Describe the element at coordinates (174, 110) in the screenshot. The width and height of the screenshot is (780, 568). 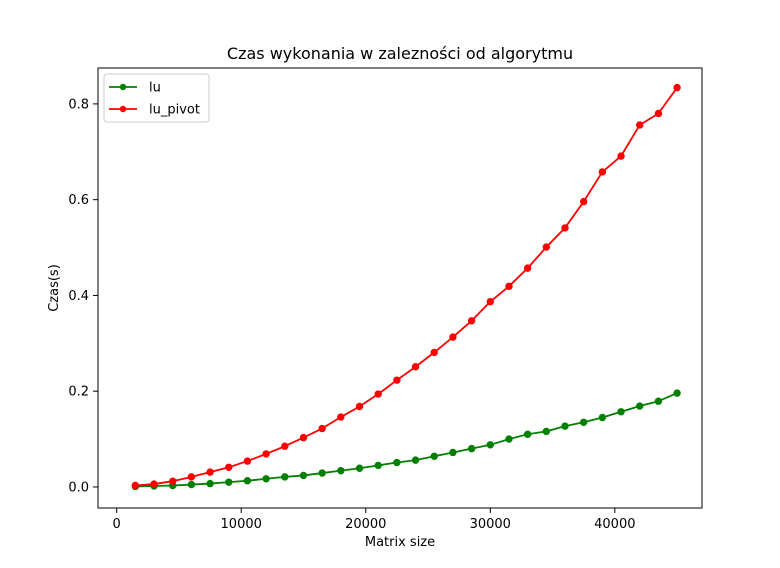
I see `legend-label-lu_pivot: lu_pivot` at that location.